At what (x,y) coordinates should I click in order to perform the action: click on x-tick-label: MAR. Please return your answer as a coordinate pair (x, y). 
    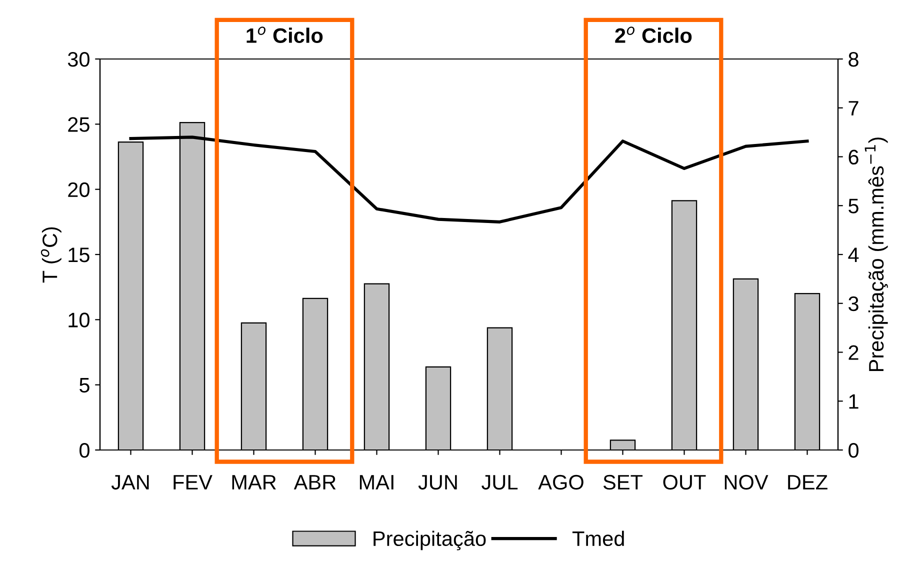
    Looking at the image, I should click on (254, 482).